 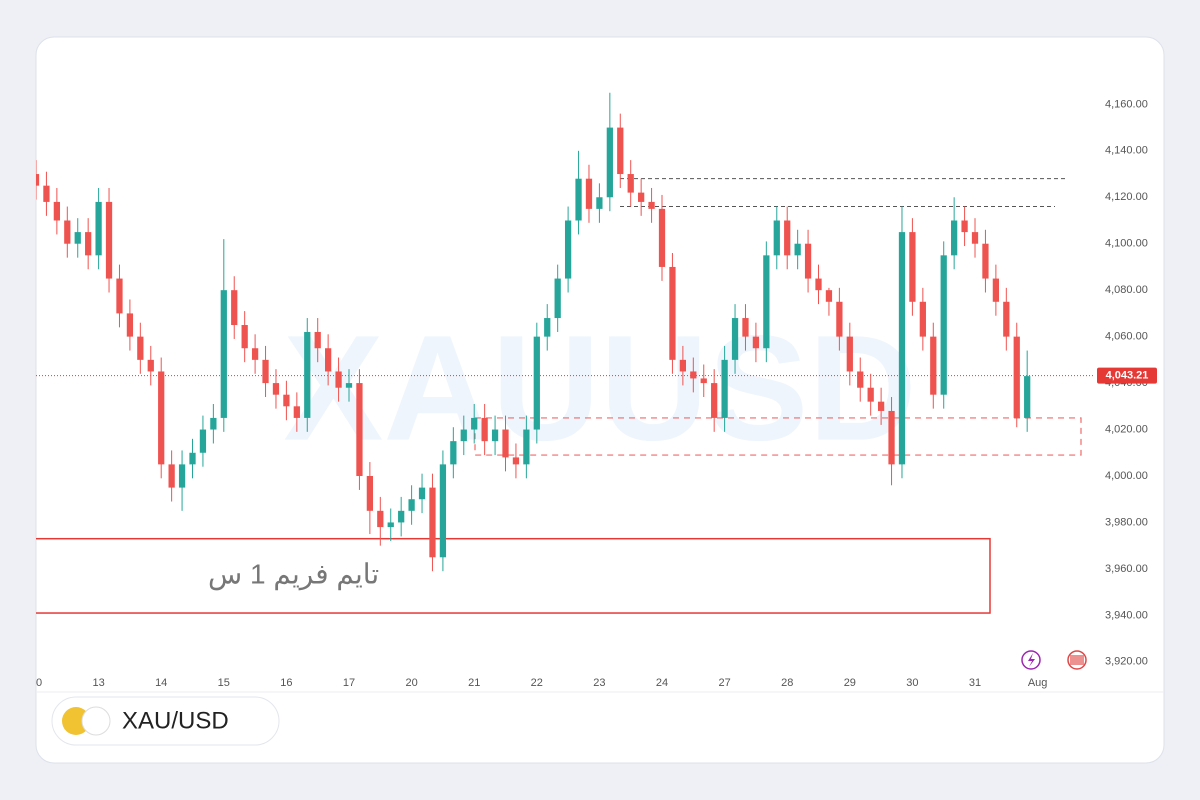 What do you see at coordinates (724, 683) in the screenshot?
I see `x-tick-label: 27` at bounding box center [724, 683].